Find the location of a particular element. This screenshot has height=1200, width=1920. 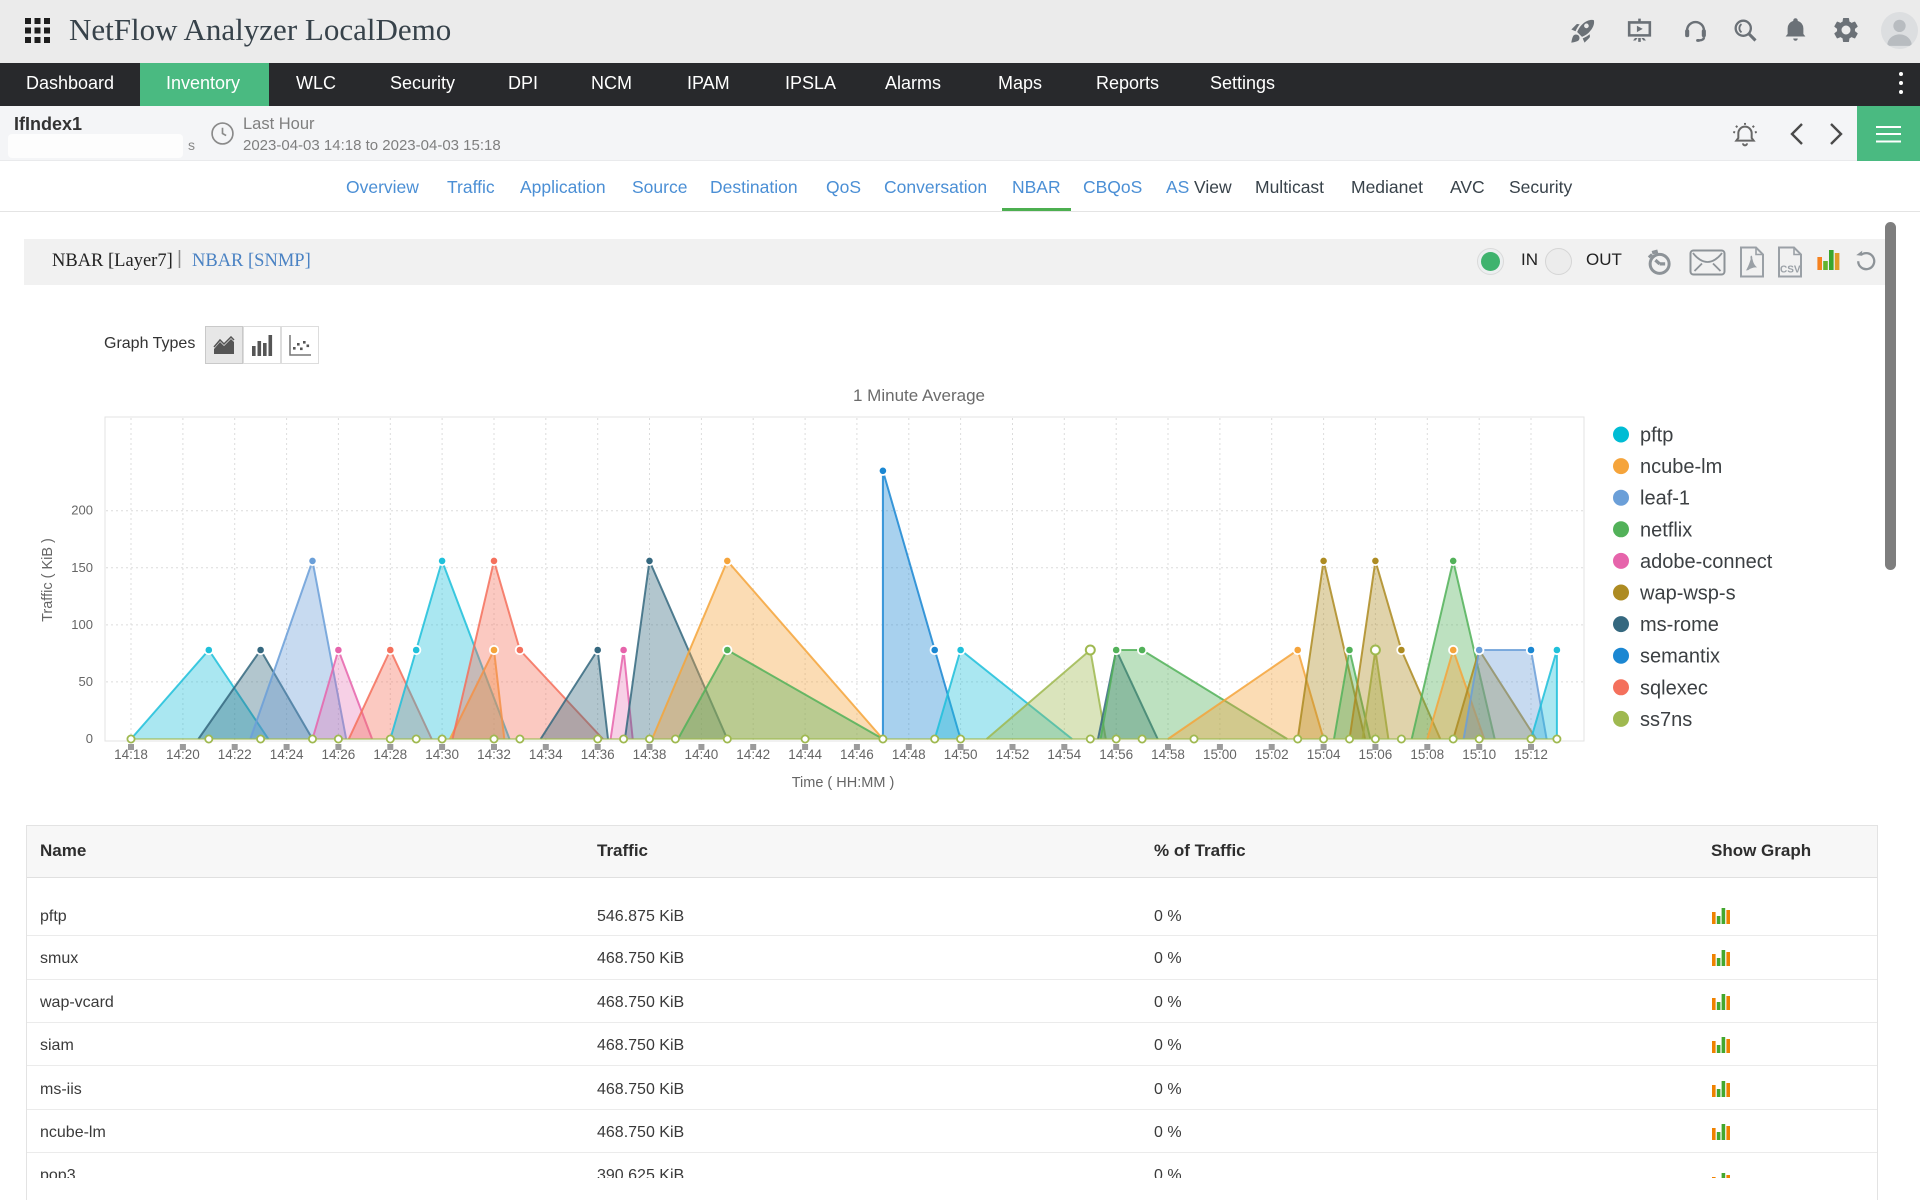

svg-text: 14:26 is located at coordinates (339, 754).